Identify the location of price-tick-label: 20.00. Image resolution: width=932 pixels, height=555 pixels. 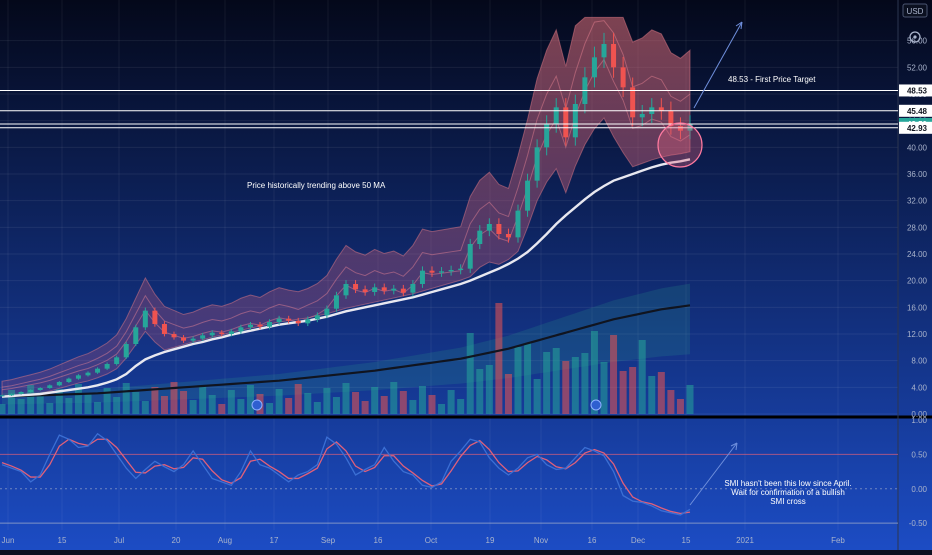
(917, 281).